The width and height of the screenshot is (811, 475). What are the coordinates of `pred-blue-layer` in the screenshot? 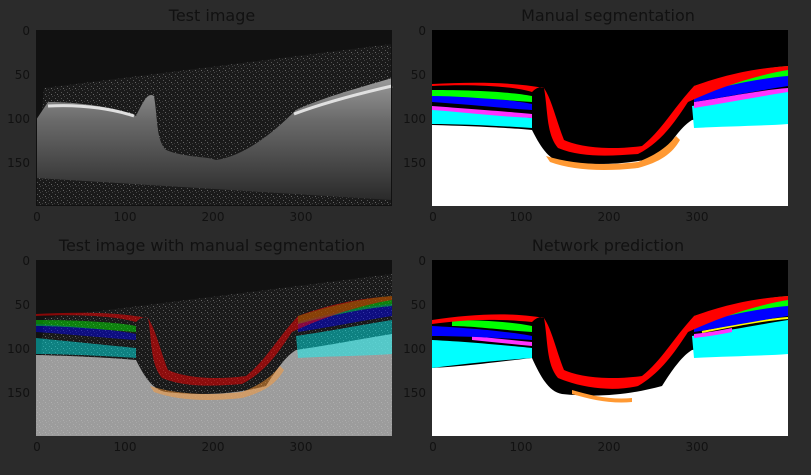 It's located at (610, 322).